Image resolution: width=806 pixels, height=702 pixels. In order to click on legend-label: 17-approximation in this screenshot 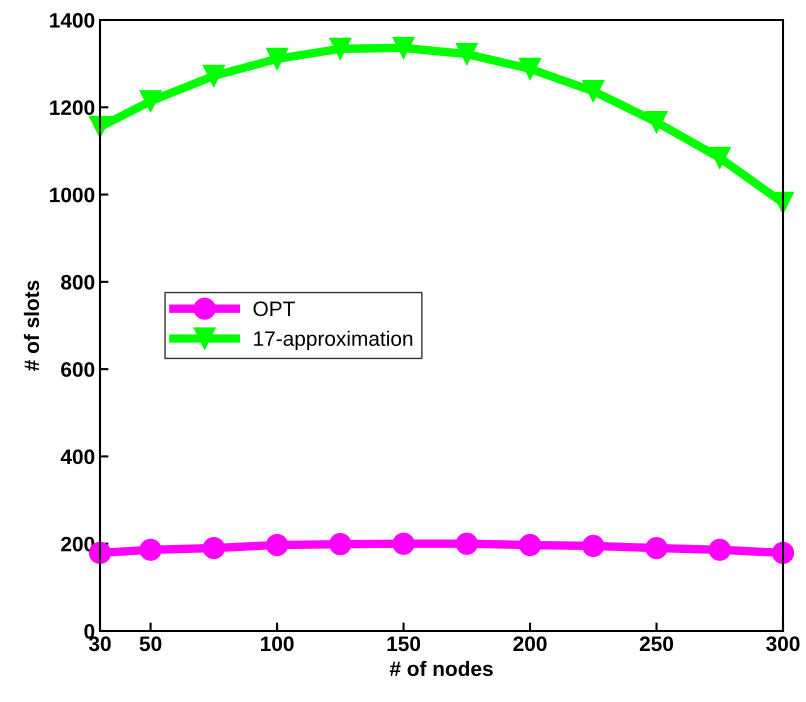, I will do `click(333, 340)`.